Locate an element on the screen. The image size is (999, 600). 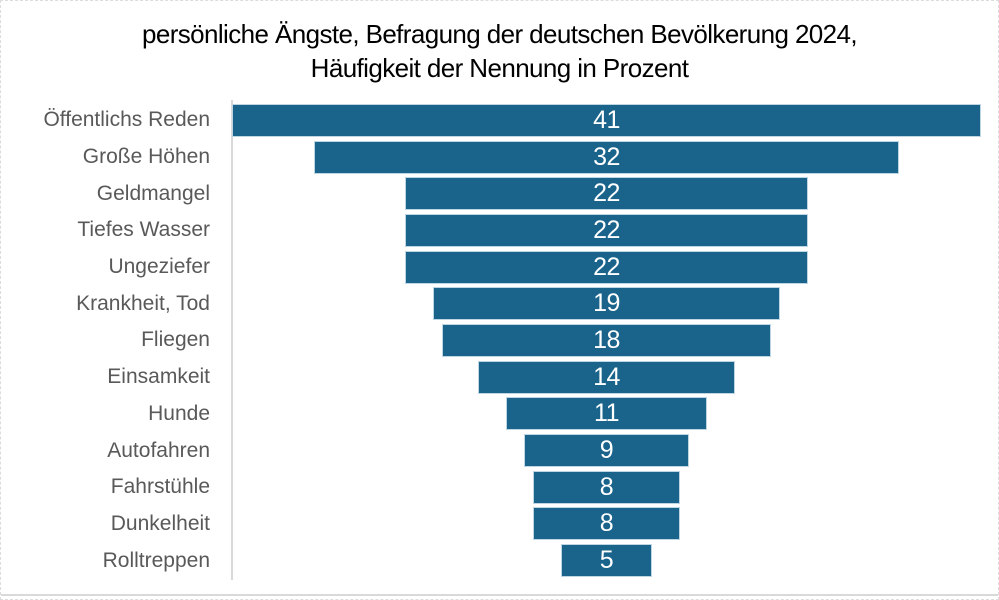
bar-row: Rolltreppen 5 is located at coordinates (499, 560).